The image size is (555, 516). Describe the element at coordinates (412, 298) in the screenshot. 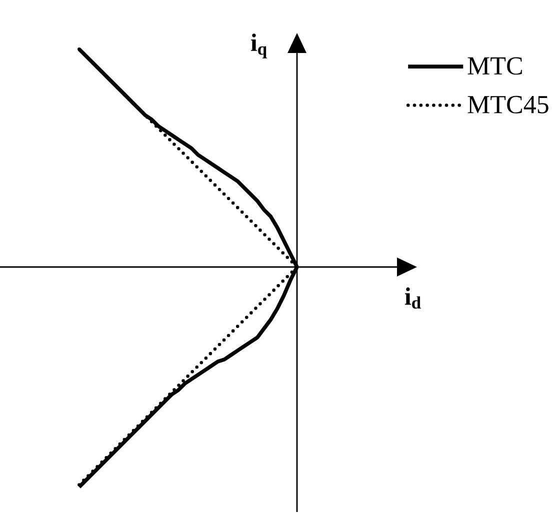

I see `x-axis-title: i$_{d}$` at that location.